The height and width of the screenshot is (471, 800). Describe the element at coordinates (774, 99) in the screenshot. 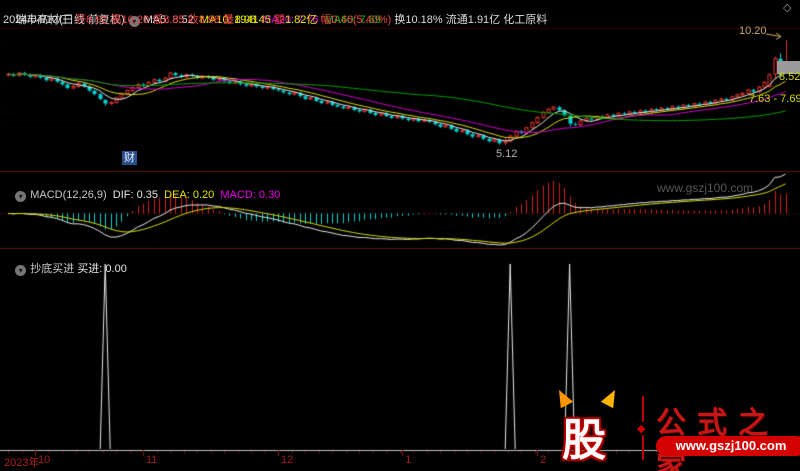

I see `ma-band-price-tag: 7.63 - 7.69` at that location.